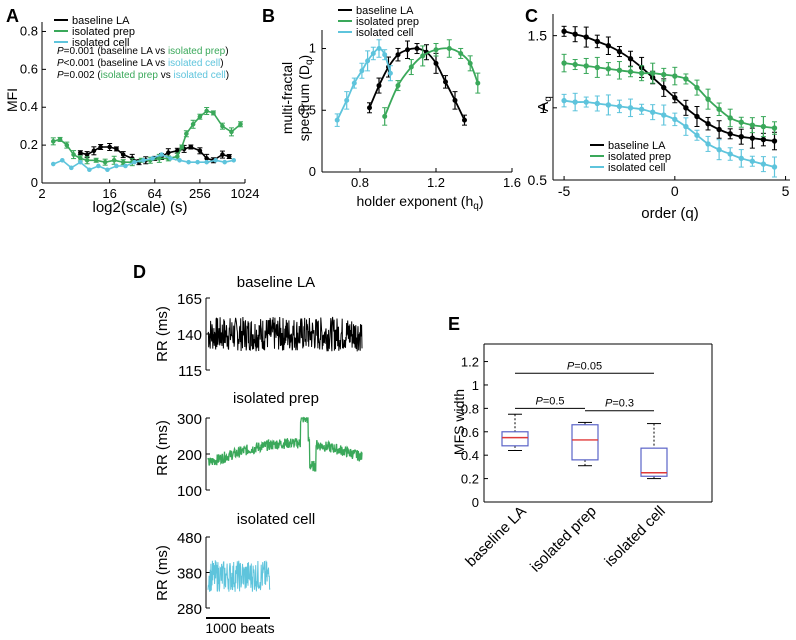  Describe the element at coordinates (470, 362) in the screenshot. I see `e-y-tick-label: 1.2` at that location.